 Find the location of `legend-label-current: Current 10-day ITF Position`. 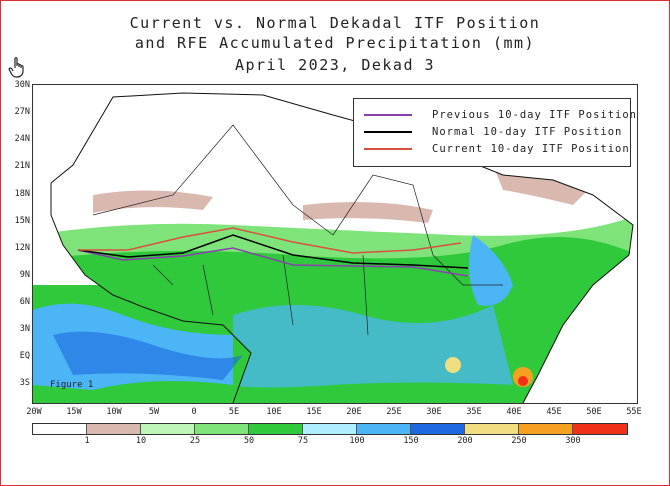

legend-label-current: Current 10-day ITF Position is located at coordinates (531, 149).